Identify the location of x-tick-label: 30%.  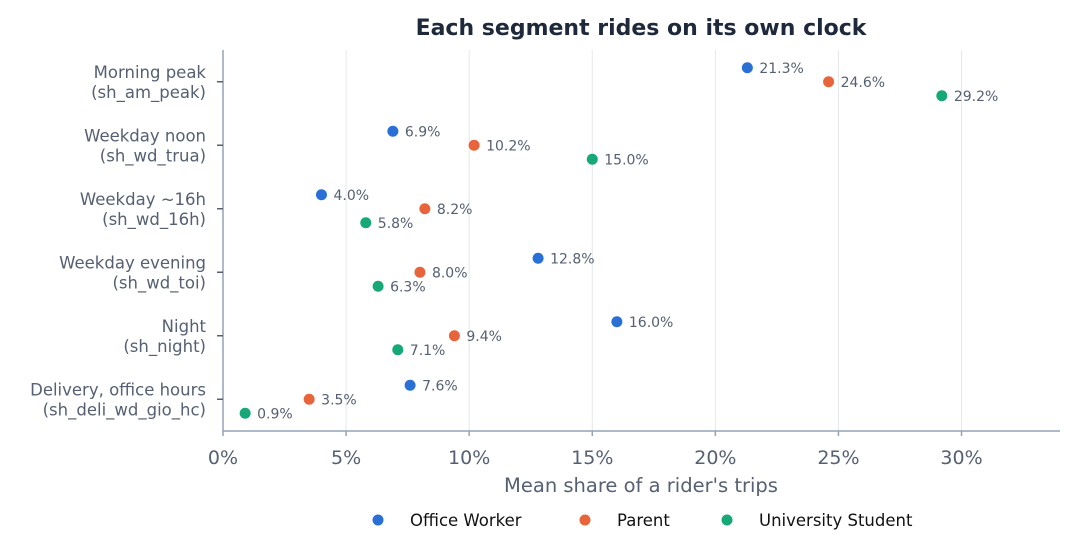
(961, 458).